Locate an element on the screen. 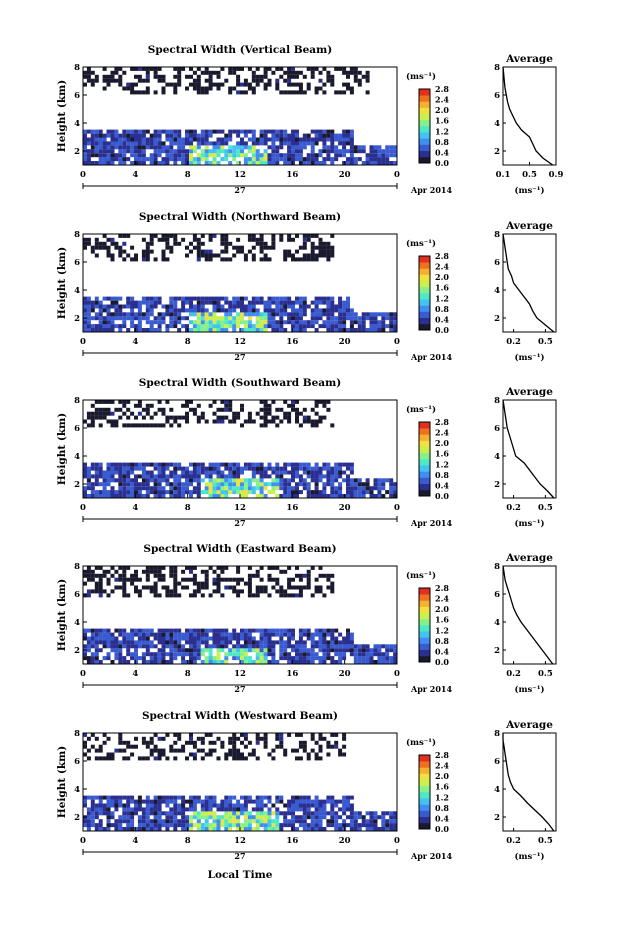  average-x-tick-label: 0.5 is located at coordinates (529, 175).